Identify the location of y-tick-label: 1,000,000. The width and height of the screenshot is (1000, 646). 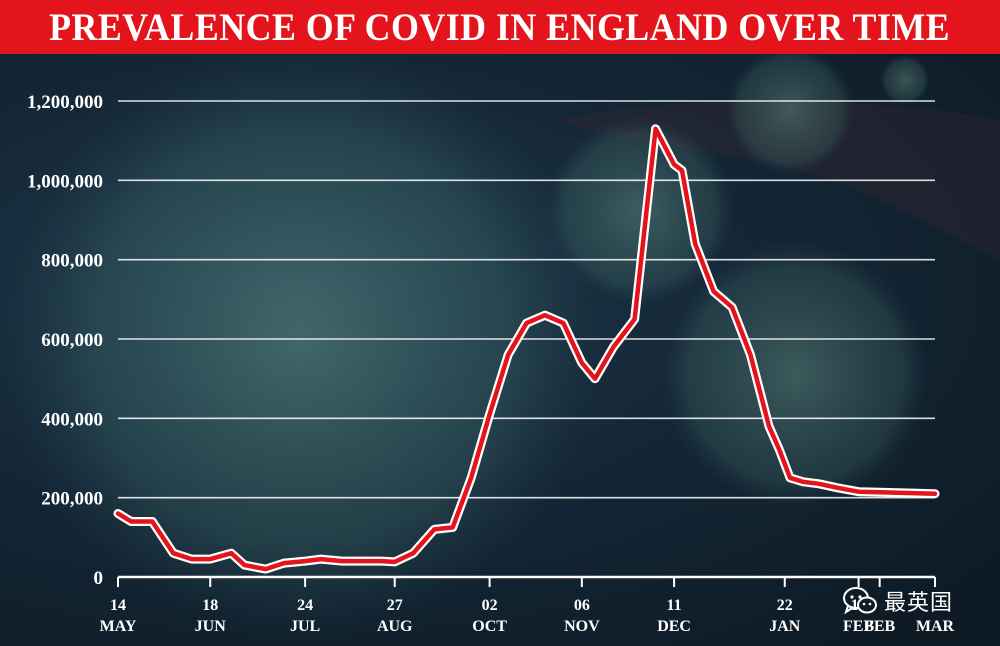
(65, 181).